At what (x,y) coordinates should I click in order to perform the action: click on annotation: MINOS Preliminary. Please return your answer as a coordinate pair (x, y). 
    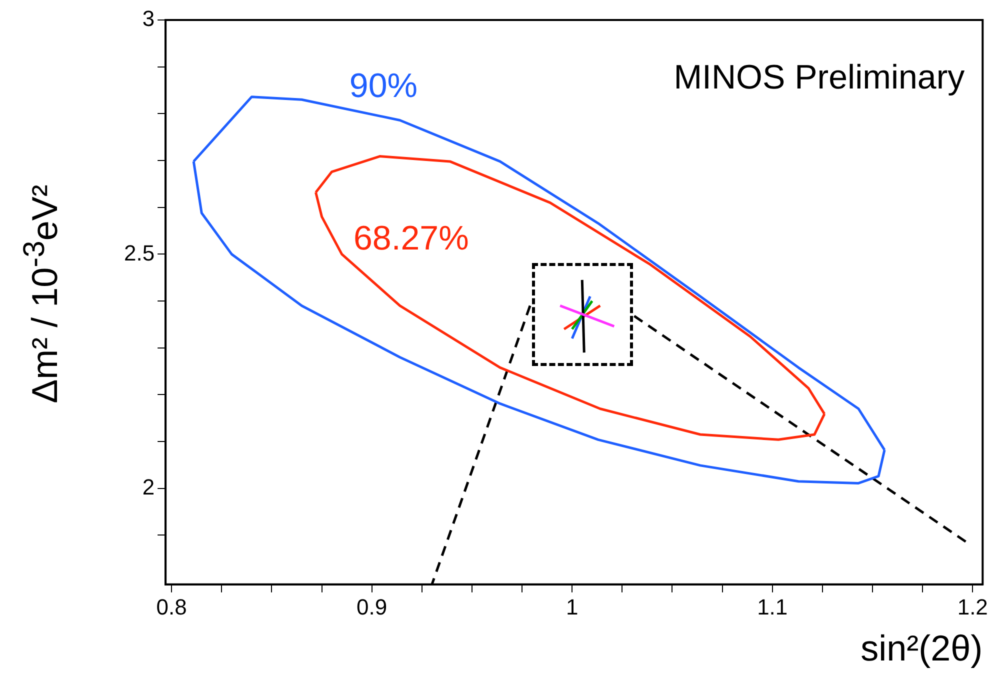
    Looking at the image, I should click on (819, 77).